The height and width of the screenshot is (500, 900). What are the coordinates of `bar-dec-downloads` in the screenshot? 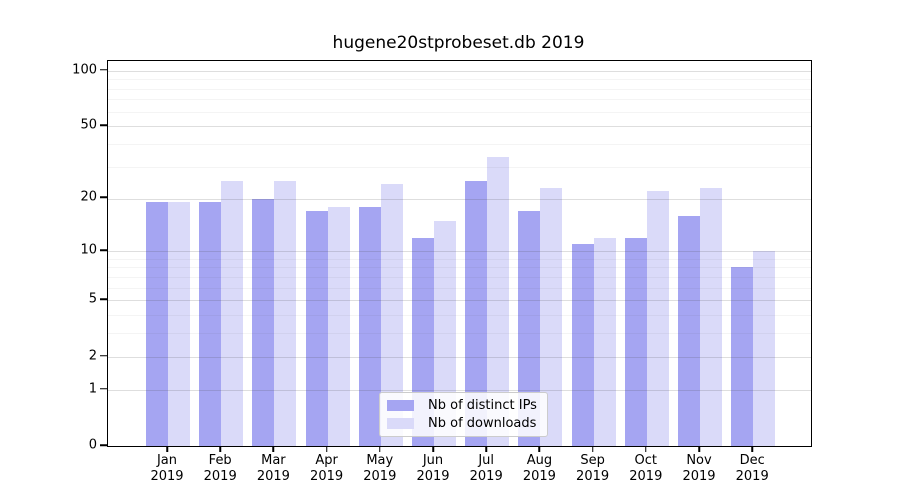 It's located at (764, 348).